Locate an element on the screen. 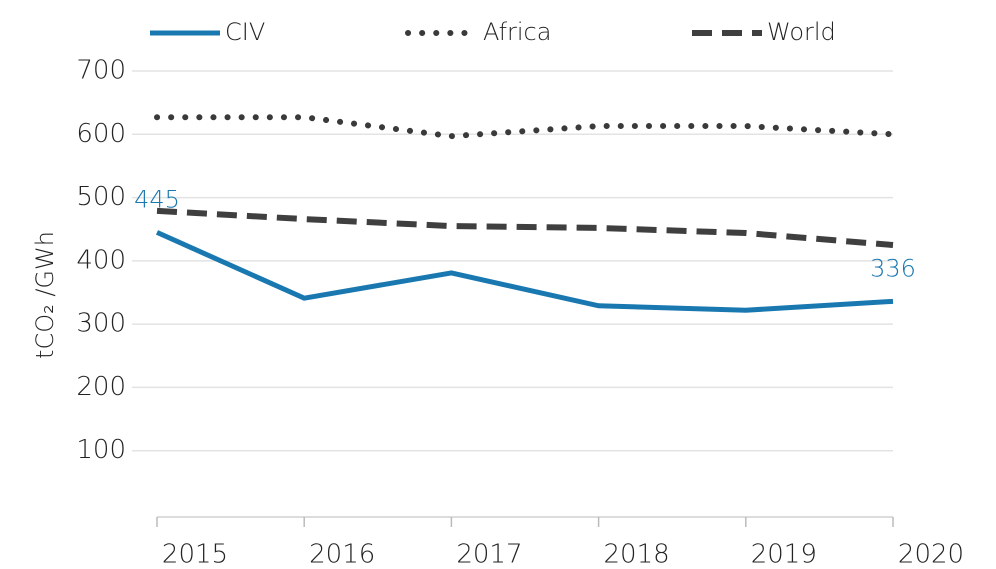  x-tick-label: 2018 is located at coordinates (637, 554).